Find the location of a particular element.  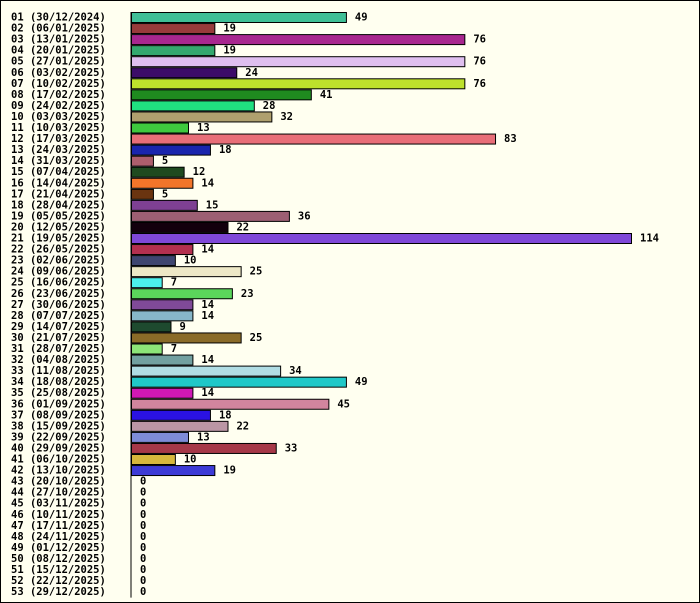

category-label: 07 (10/02/2025) is located at coordinates (58, 84).